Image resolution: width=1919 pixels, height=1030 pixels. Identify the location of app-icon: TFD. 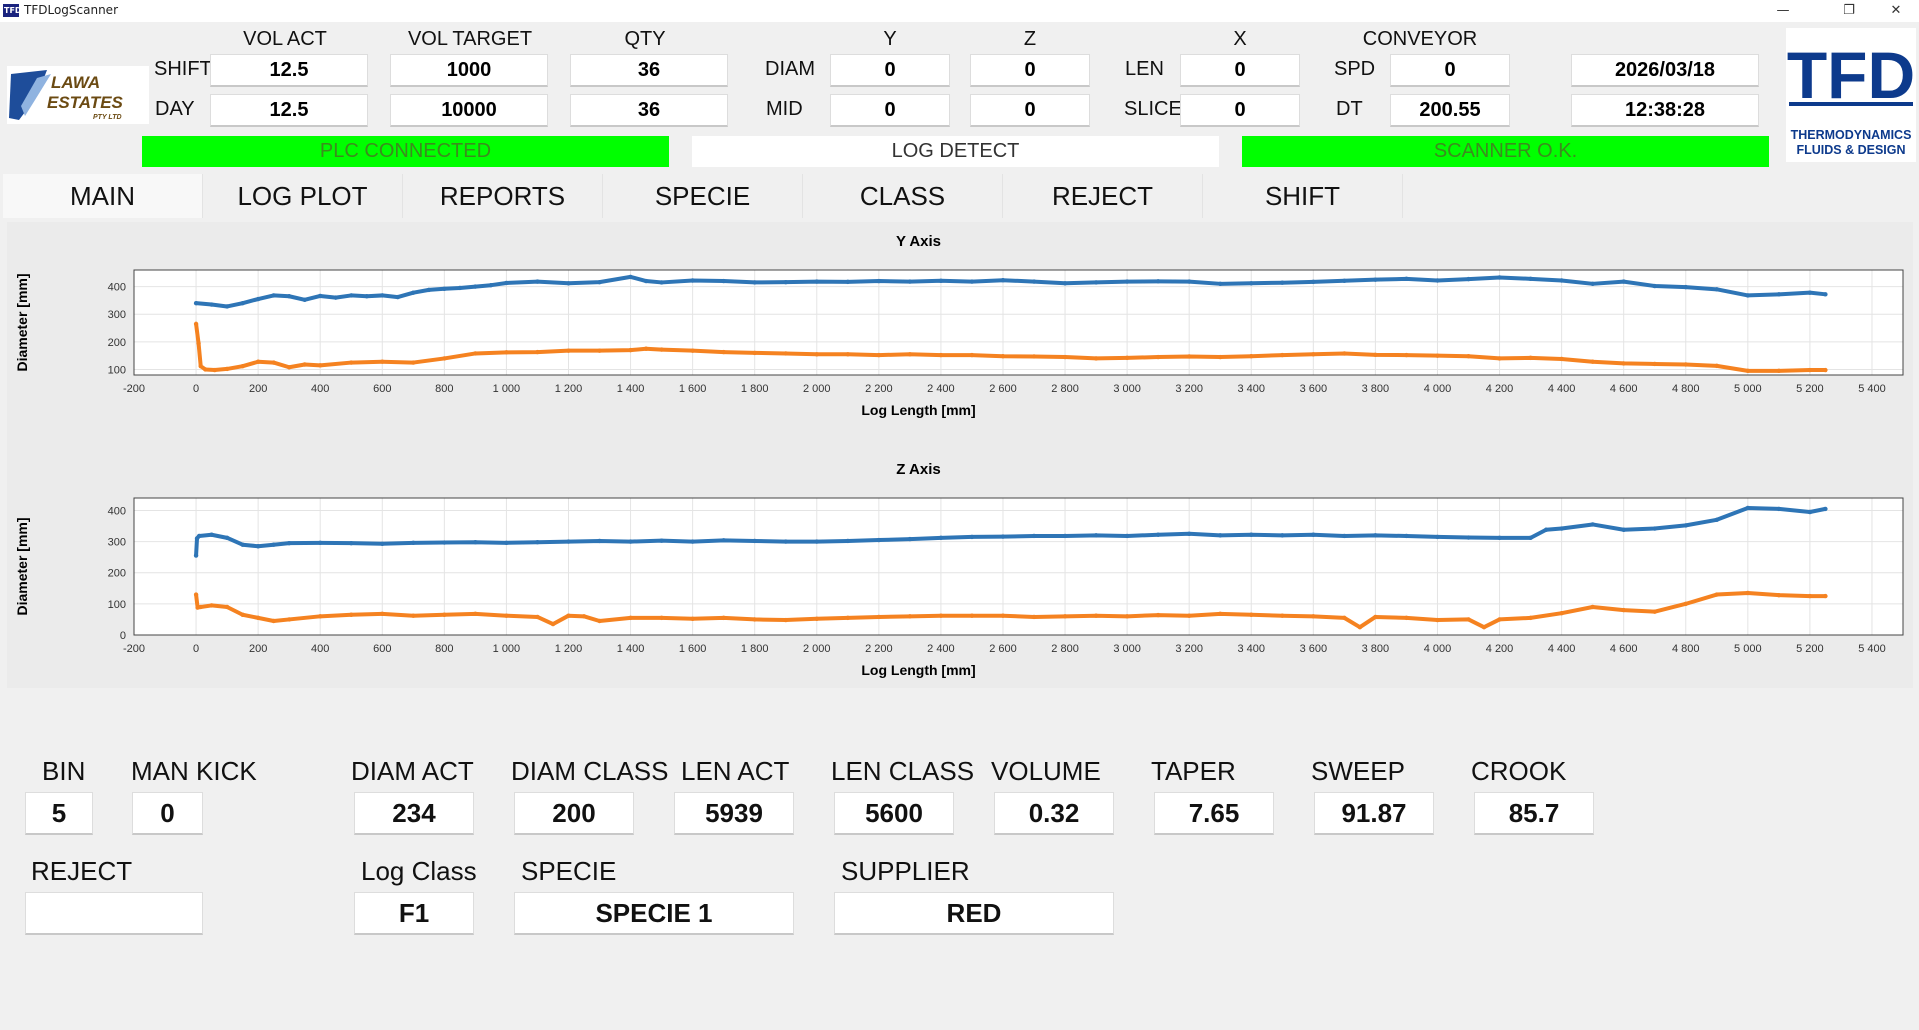
(12, 10).